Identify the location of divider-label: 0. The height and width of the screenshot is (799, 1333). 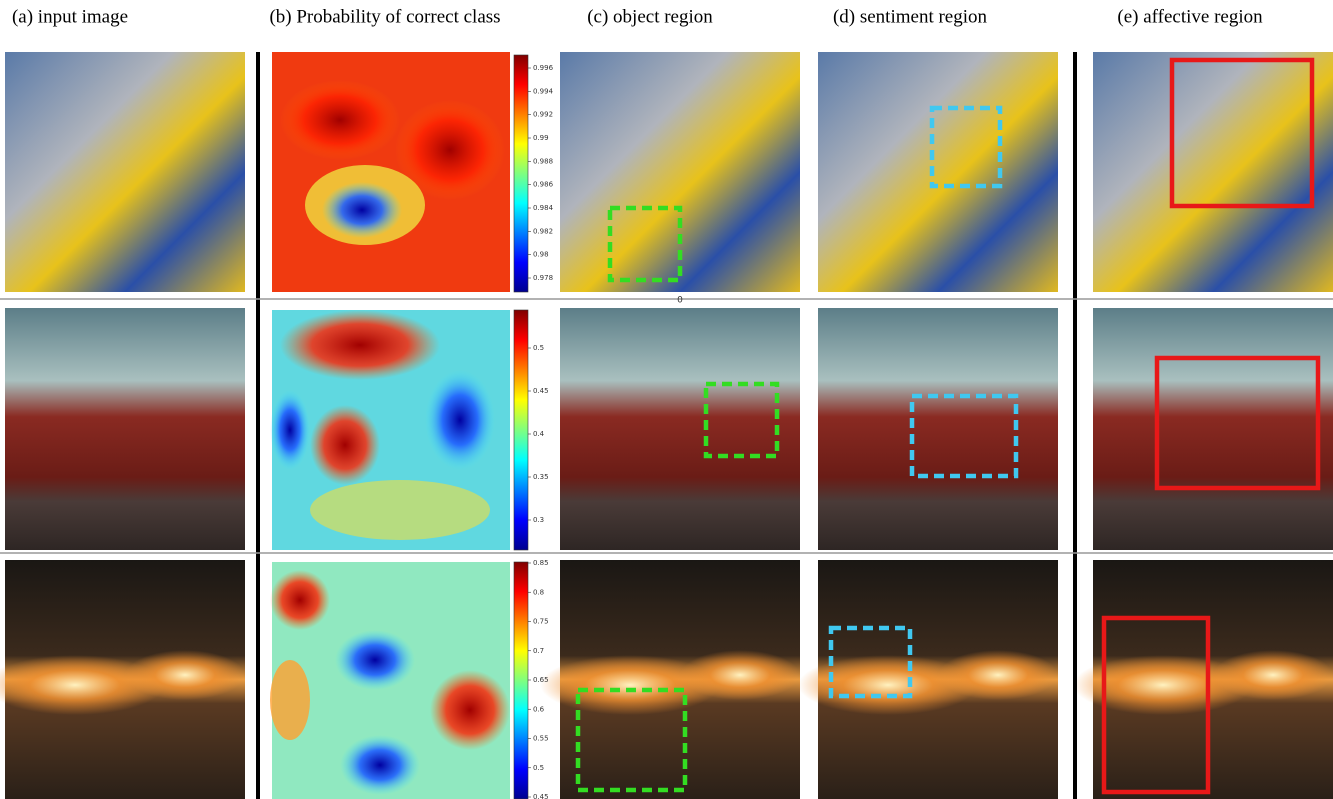
(680, 301).